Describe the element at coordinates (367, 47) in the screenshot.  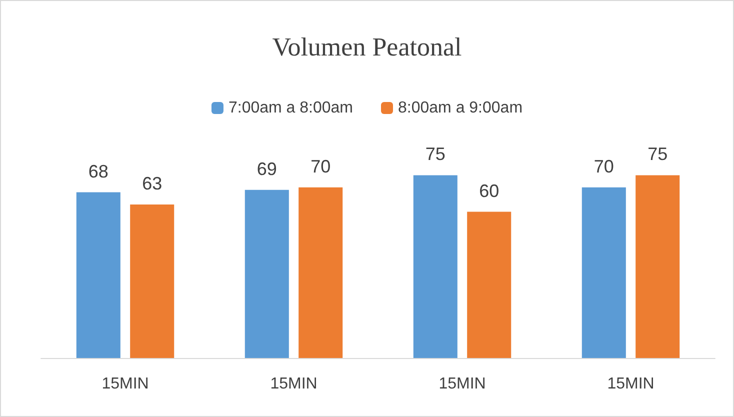
I see `chart-title: Volumen Peatonal` at that location.